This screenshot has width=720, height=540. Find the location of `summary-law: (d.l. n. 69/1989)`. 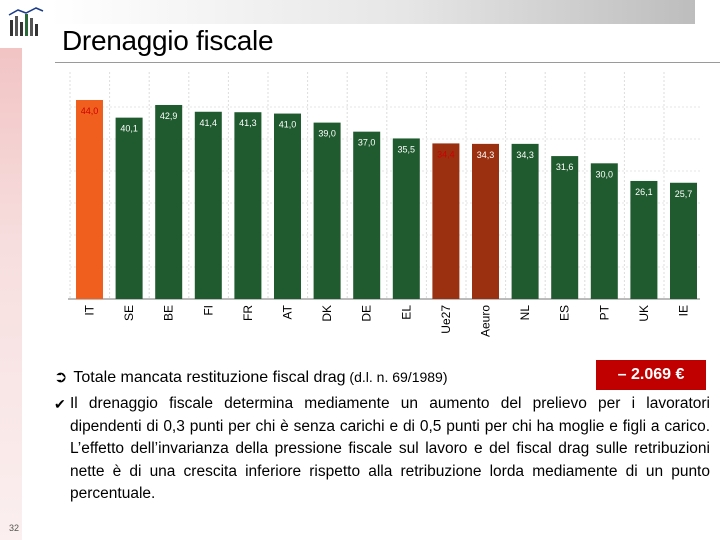

summary-law: (d.l. n. 69/1989) is located at coordinates (396, 377).